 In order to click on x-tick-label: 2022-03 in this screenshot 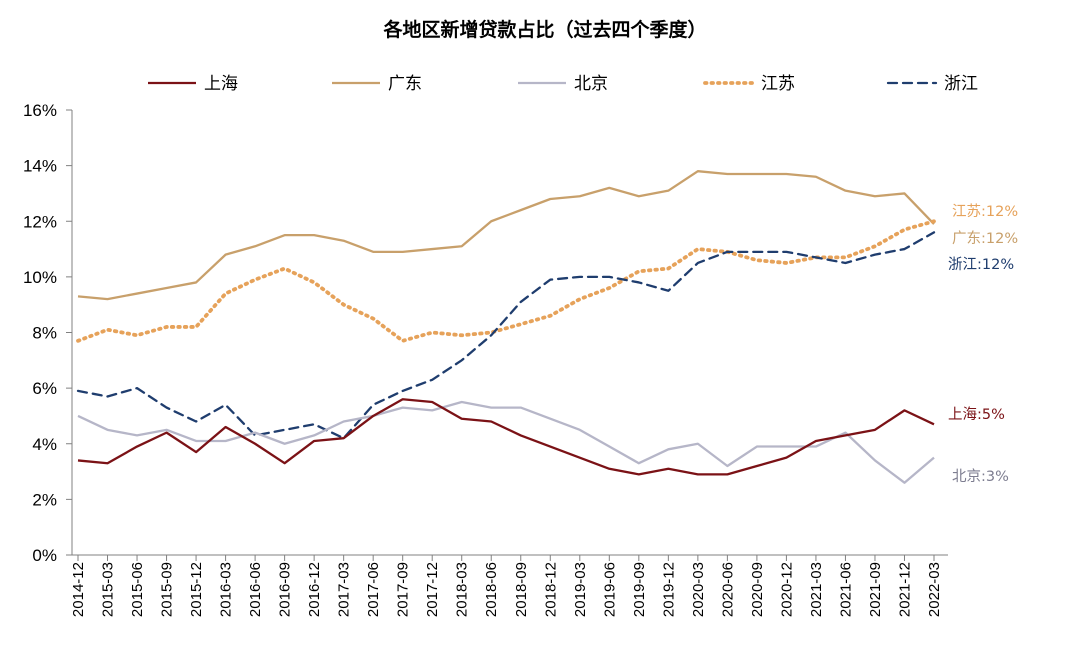, I will do `click(934, 589)`.